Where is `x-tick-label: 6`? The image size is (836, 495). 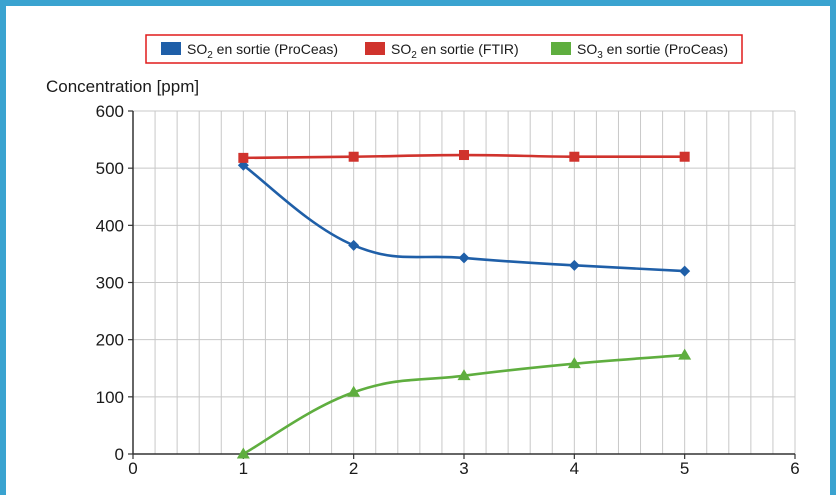 x-tick-label: 6 is located at coordinates (794, 468).